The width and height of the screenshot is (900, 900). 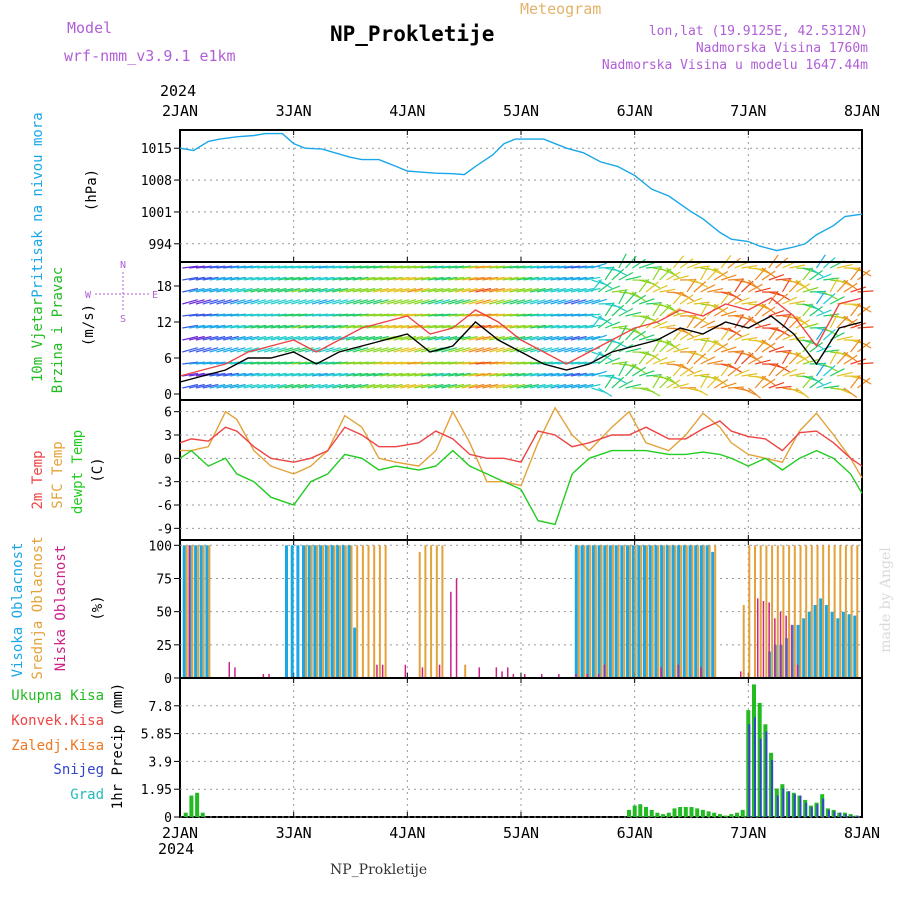 I want to click on temp-sfc-label: SFC Temp, so click(x=58, y=474).